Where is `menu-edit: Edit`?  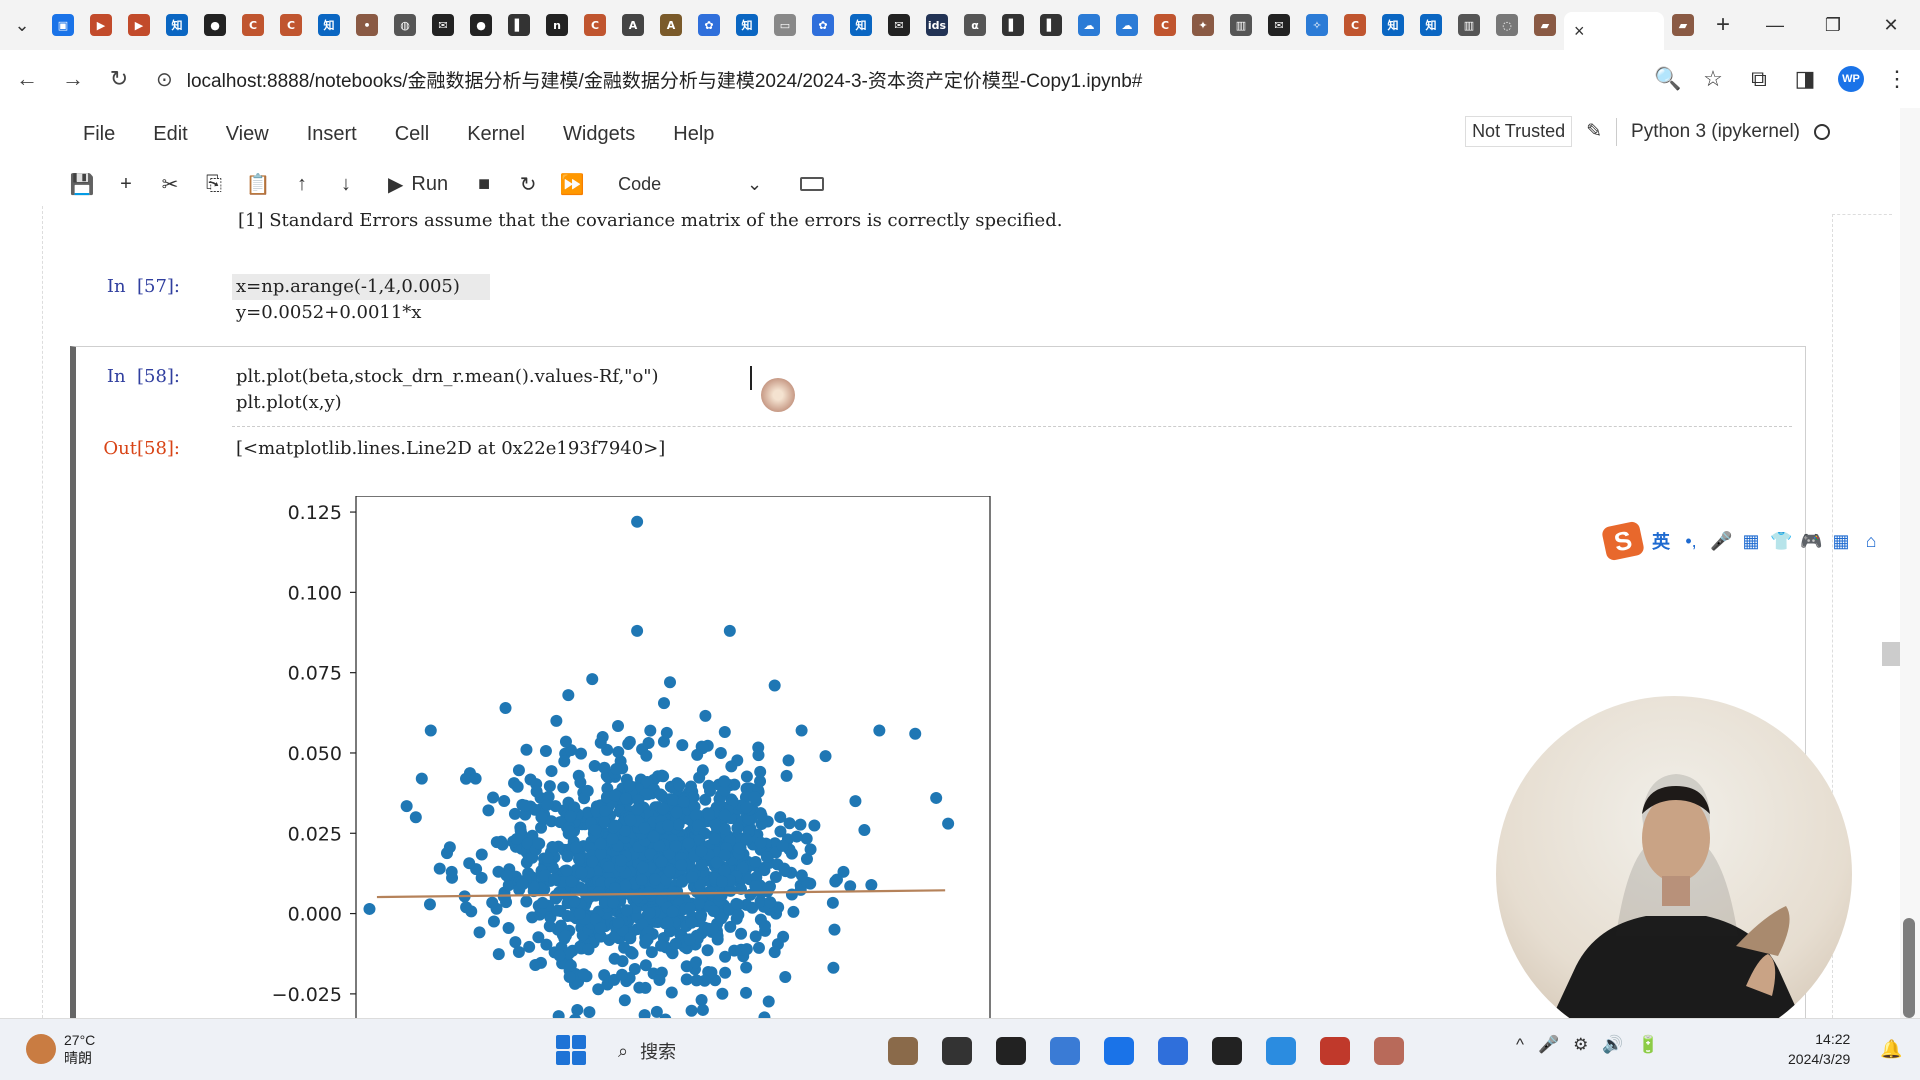
menu-edit: Edit is located at coordinates (170, 133).